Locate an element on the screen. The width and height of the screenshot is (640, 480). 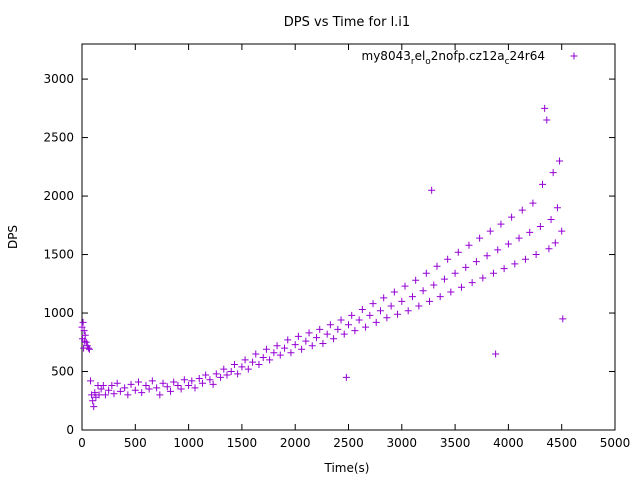
x-tick-label: 1000 is located at coordinates (188, 443).